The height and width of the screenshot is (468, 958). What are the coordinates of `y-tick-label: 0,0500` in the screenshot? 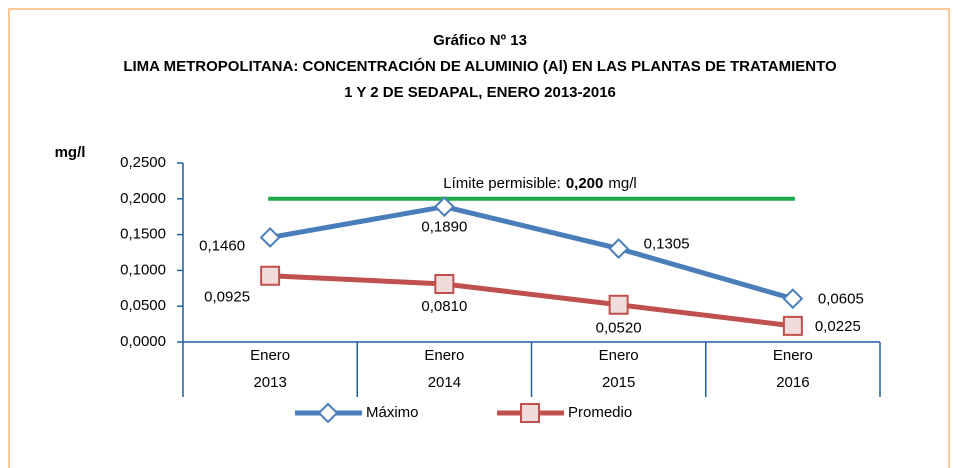 It's located at (143, 305).